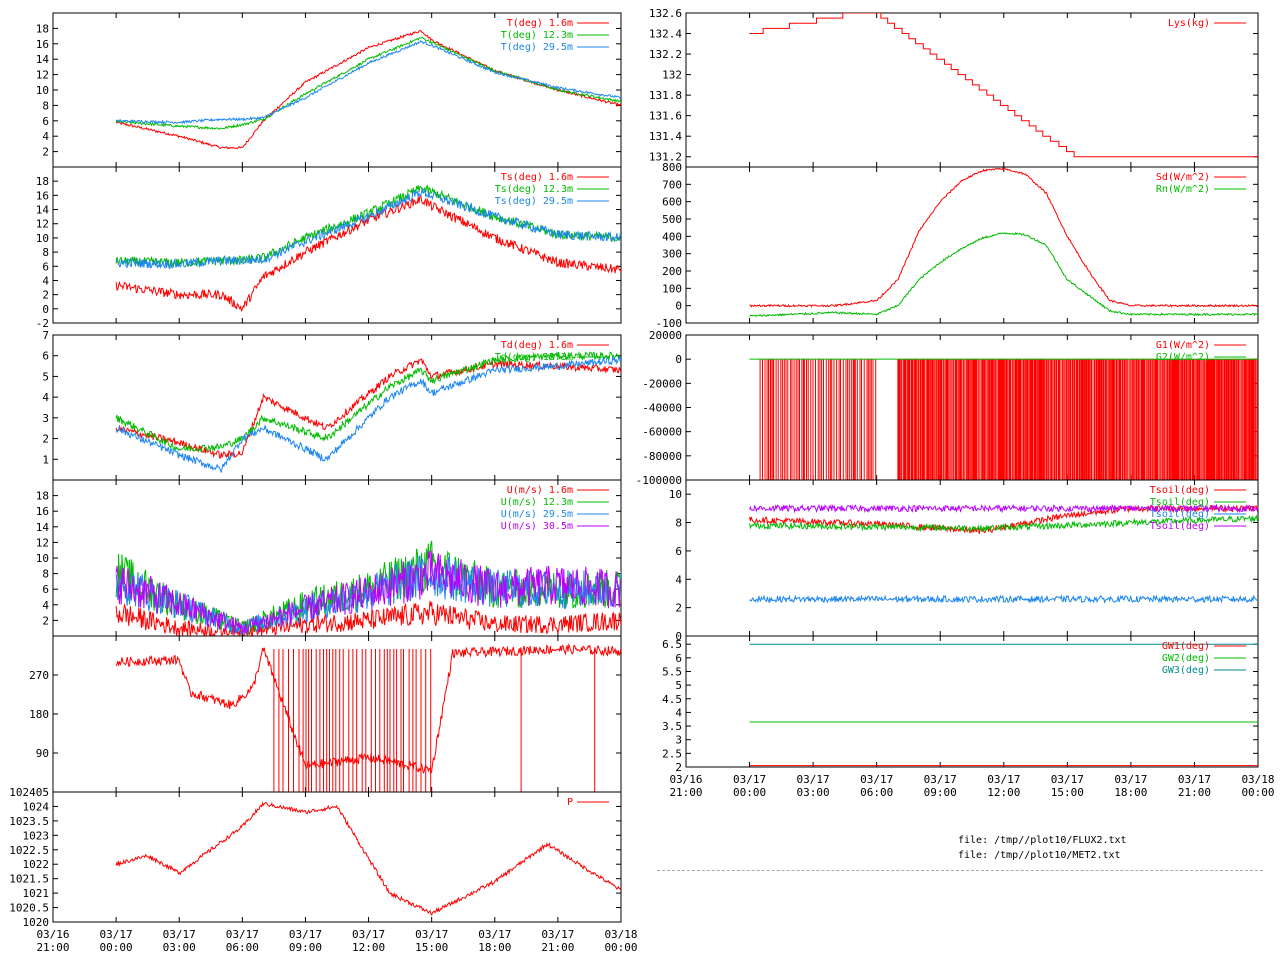 This screenshot has height=960, width=1280. What do you see at coordinates (42, 323) in the screenshot?
I see `y-tick-label: -2` at bounding box center [42, 323].